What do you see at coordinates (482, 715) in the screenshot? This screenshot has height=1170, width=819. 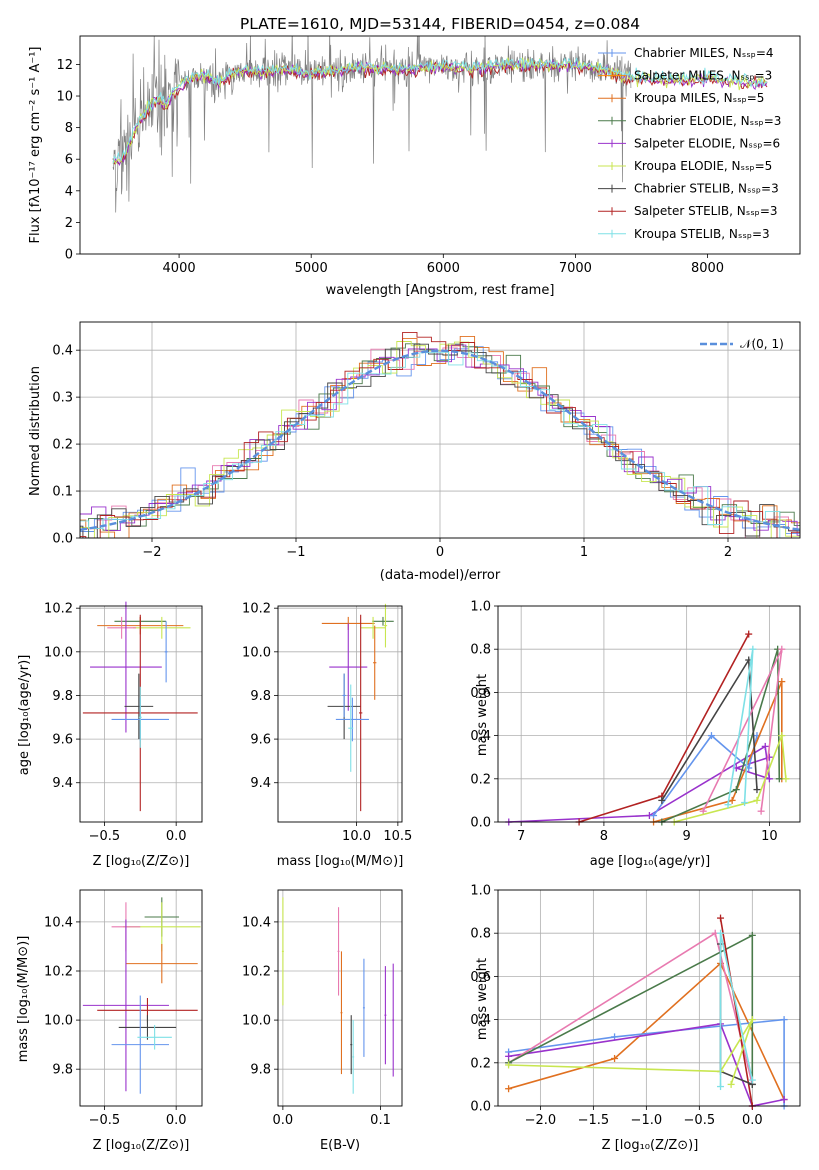 I see `mw-age-y-label: mass weight` at bounding box center [482, 715].